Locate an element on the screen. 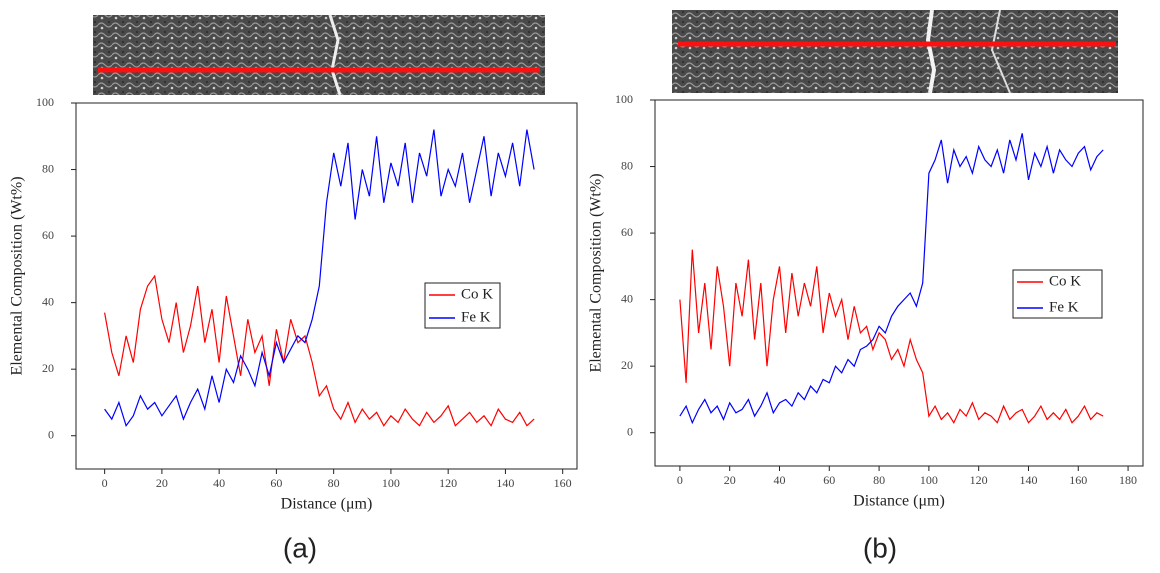 This screenshot has width=1160, height=573. panel-caption: (b) is located at coordinates (880, 547).